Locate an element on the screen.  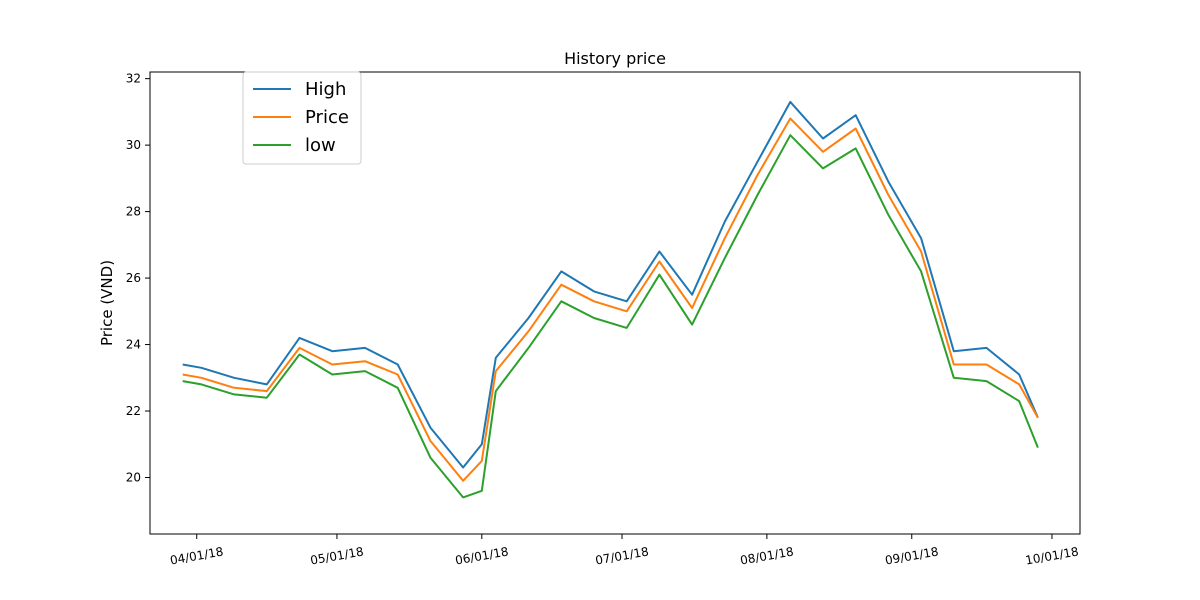
y-axis-label: Price (VND) is located at coordinates (107, 303).